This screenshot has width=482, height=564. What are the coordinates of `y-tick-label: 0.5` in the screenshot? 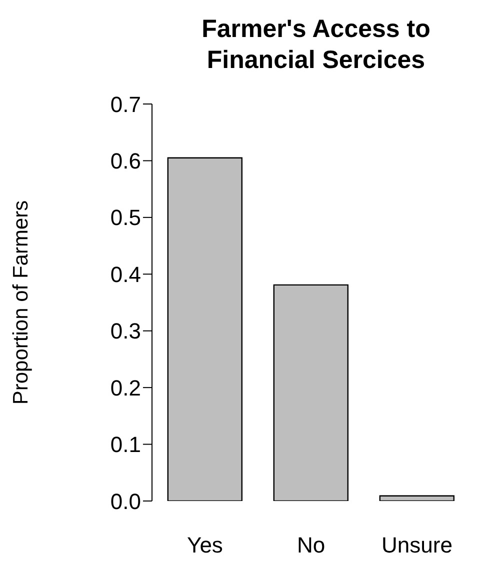 It's located at (125, 217).